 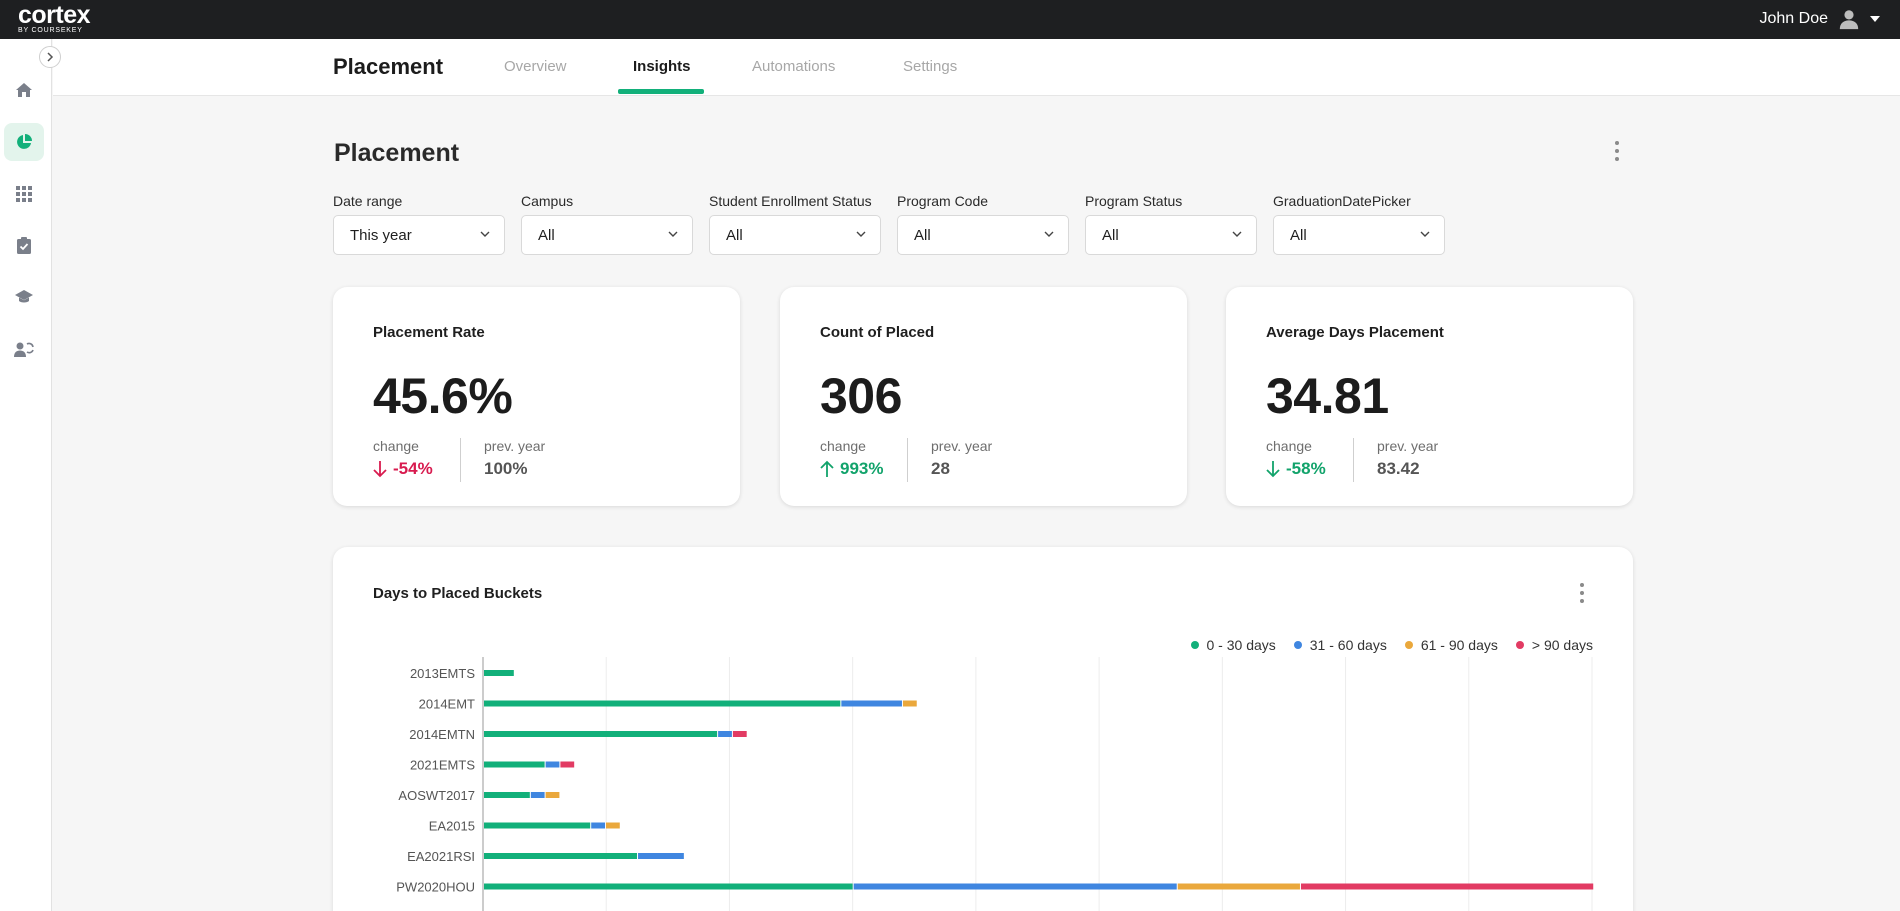 I want to click on legend-label: 61 - 90 days, so click(x=1459, y=645).